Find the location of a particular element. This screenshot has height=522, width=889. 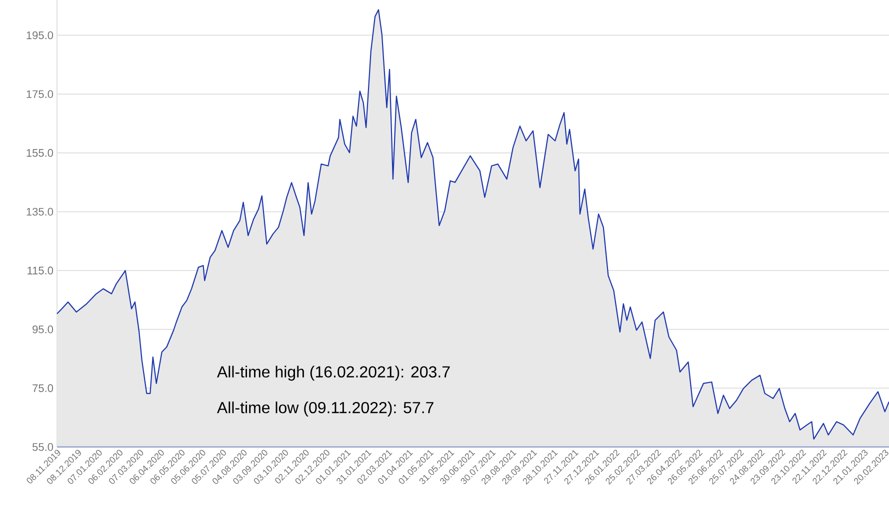

y-tick-label: 95.0 is located at coordinates (43, 329).